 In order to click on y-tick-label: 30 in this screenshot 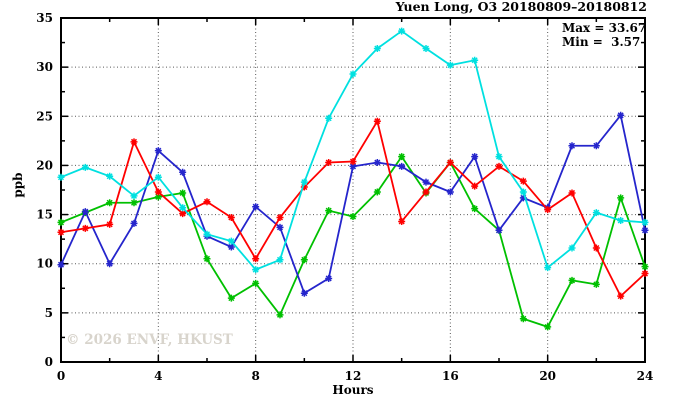, I will do `click(44, 67)`.